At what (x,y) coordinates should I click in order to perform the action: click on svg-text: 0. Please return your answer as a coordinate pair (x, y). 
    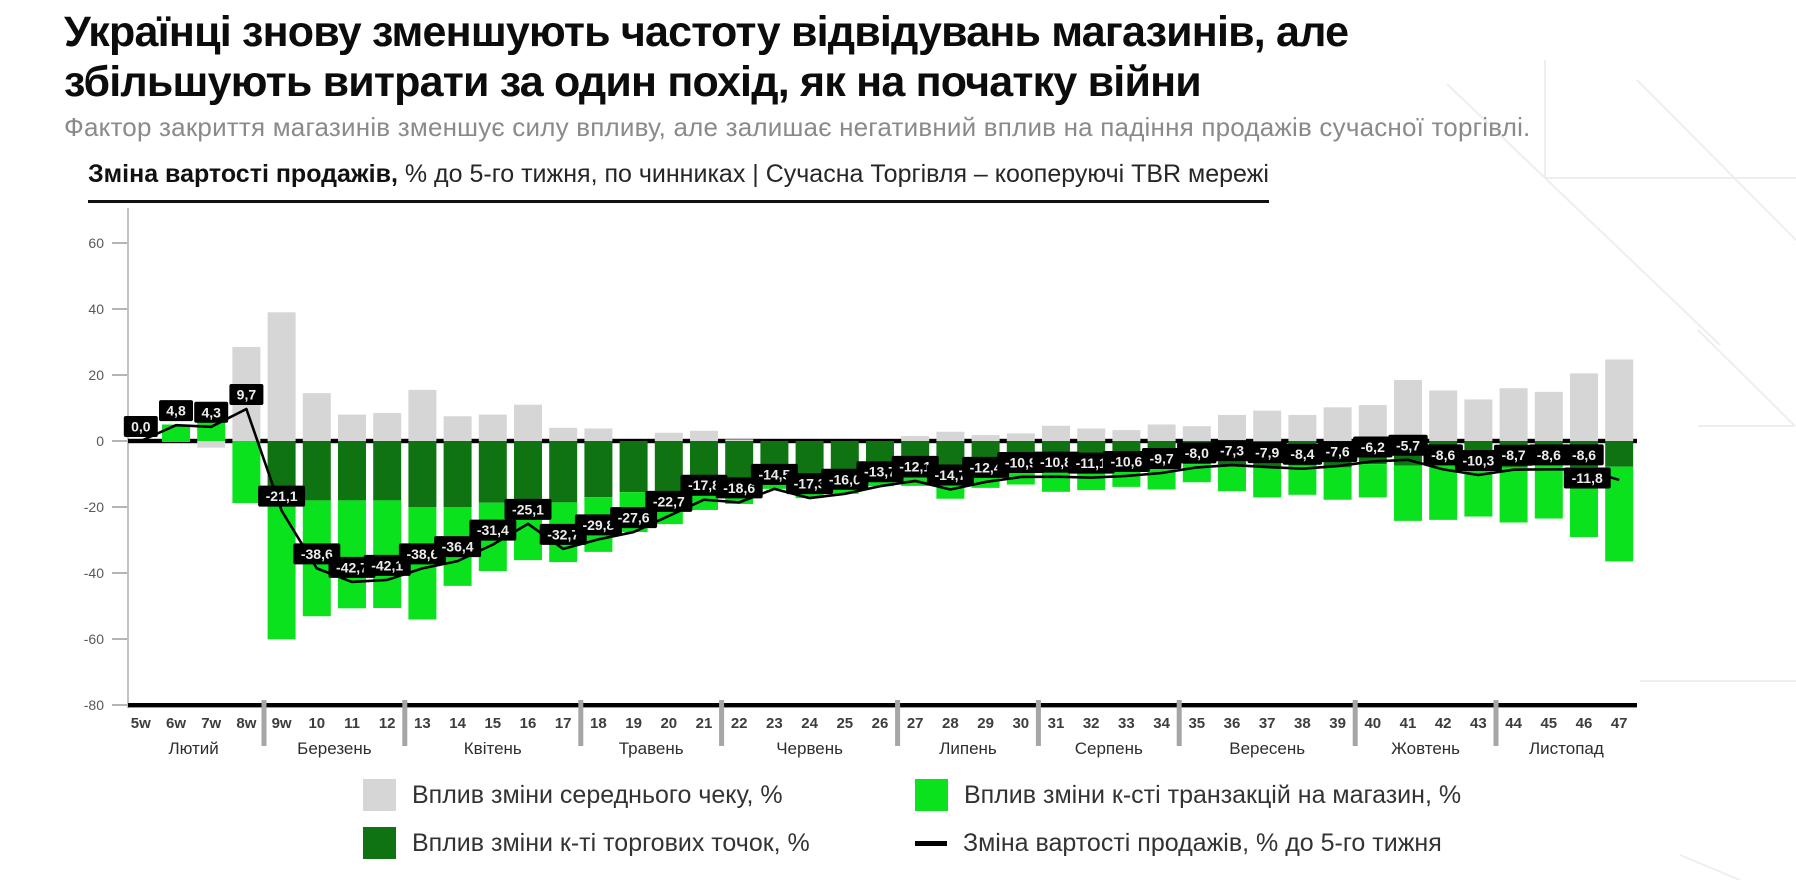
    Looking at the image, I should click on (100, 441).